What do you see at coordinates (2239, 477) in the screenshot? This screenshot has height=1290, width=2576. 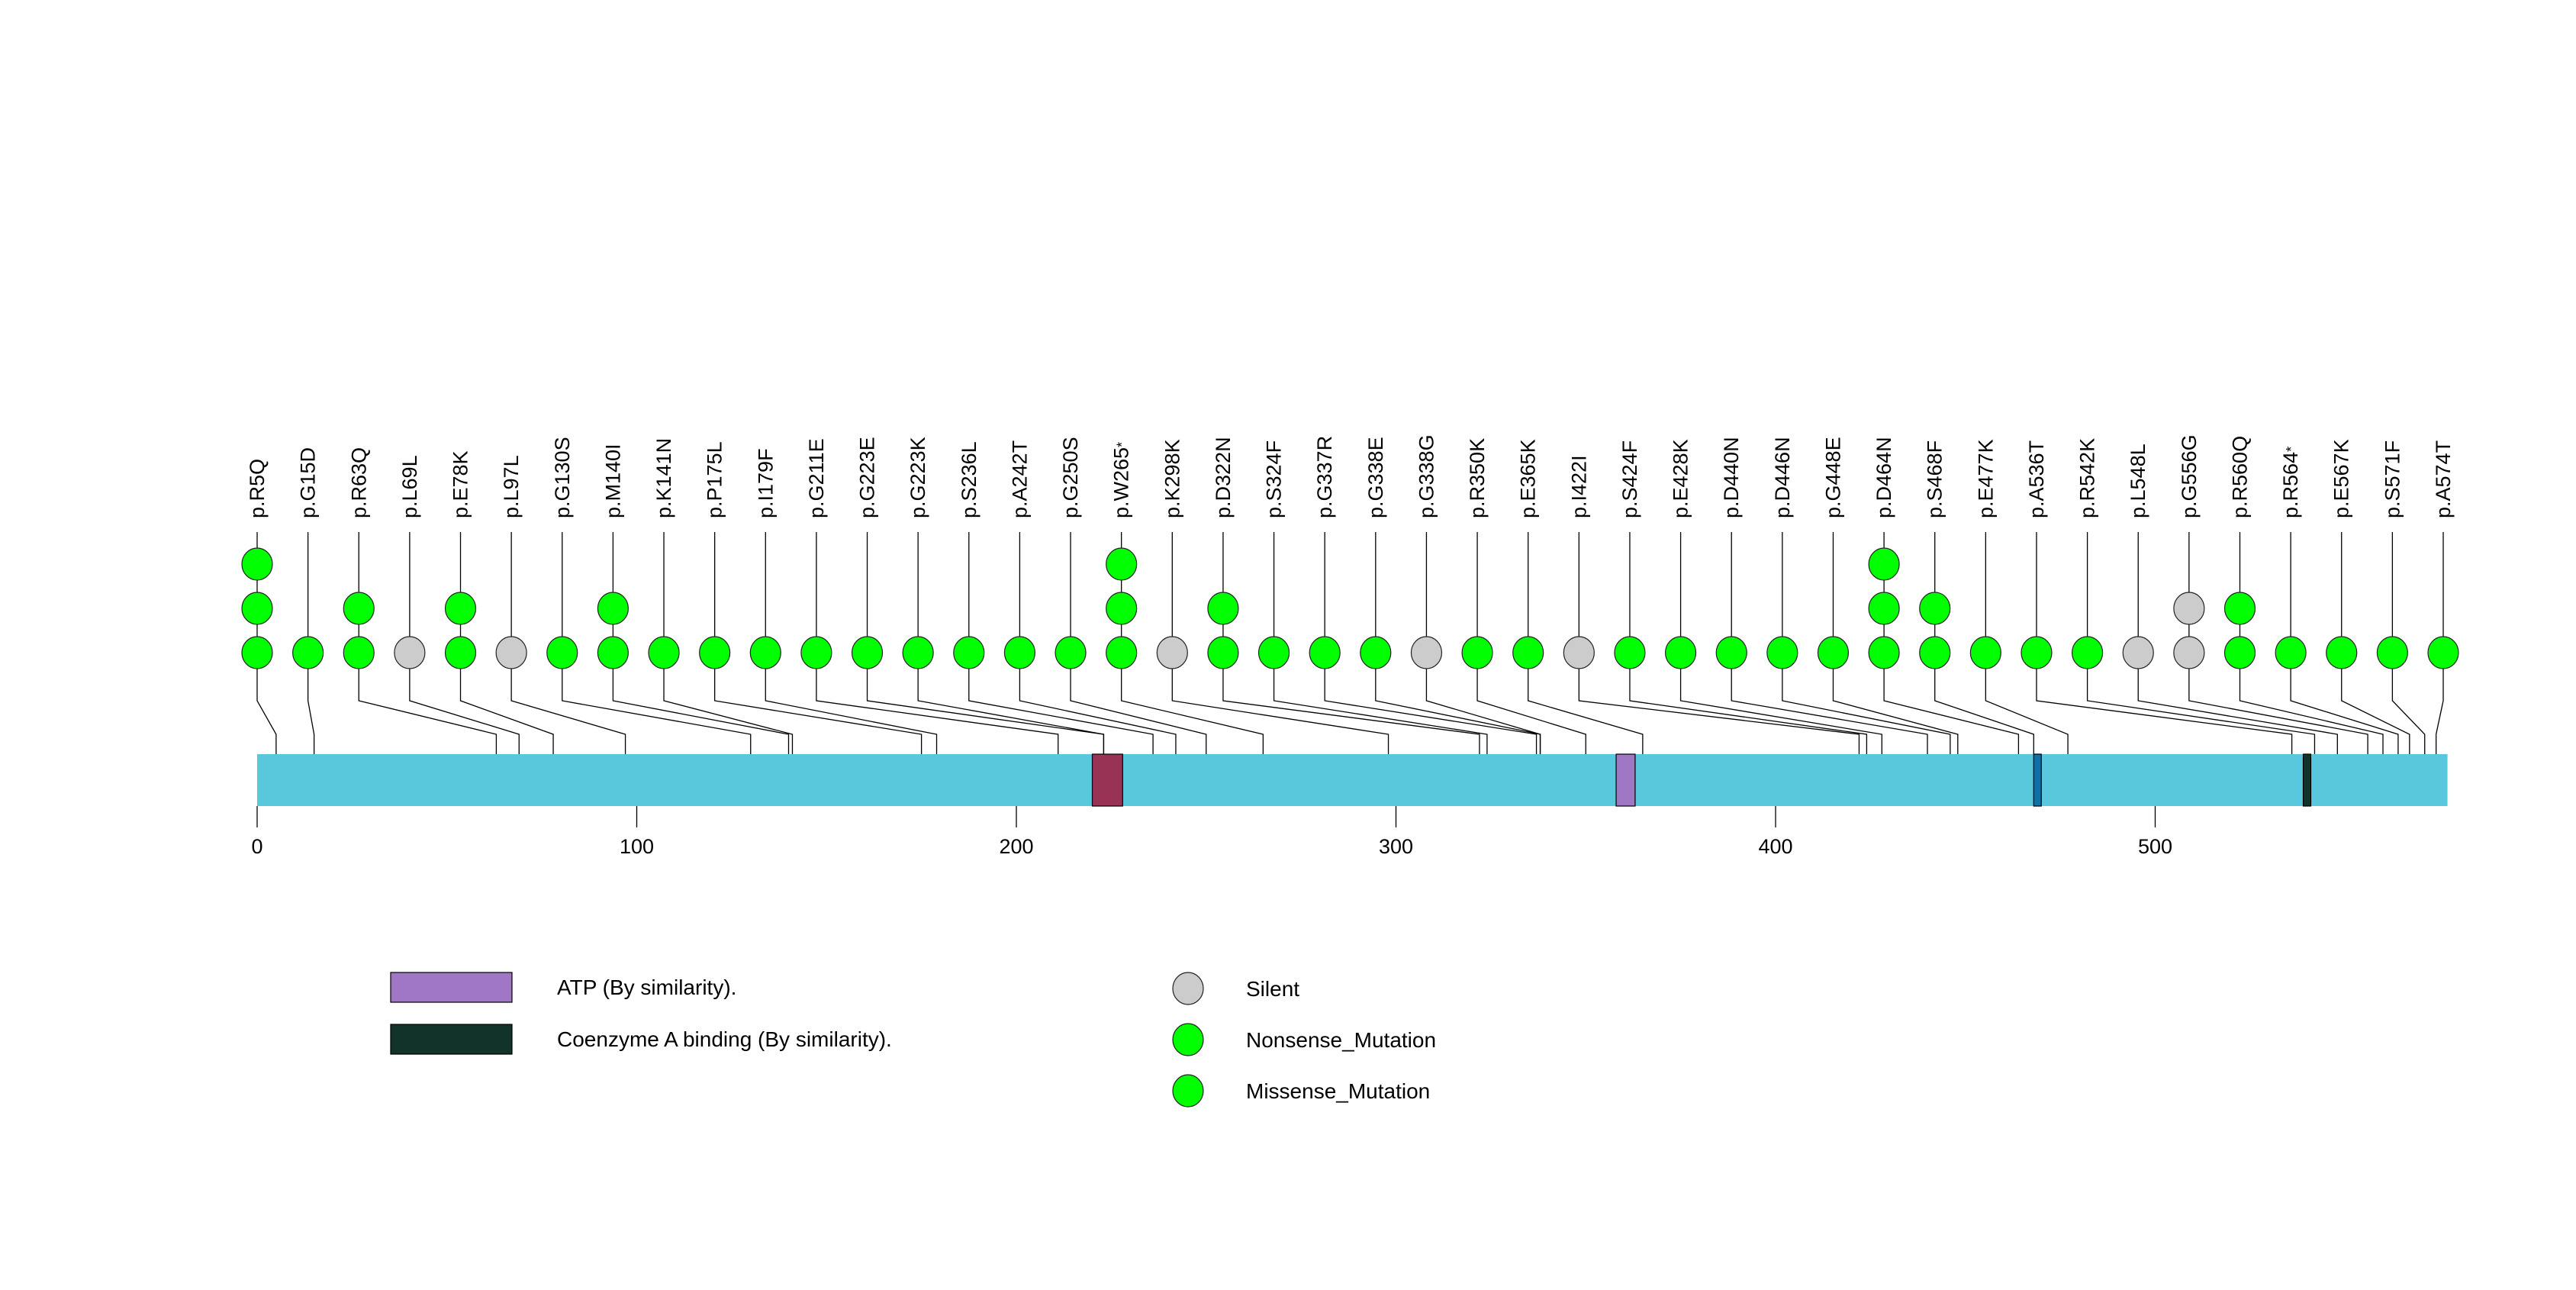 I see `mutation-label: p.R560Q` at bounding box center [2239, 477].